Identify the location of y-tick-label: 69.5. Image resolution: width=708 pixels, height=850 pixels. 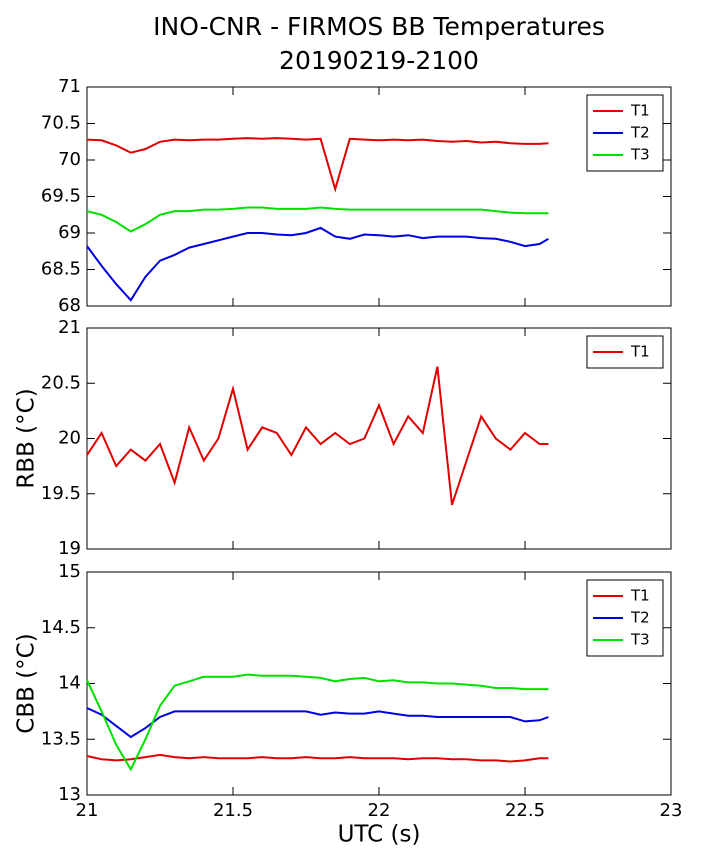
(61, 196).